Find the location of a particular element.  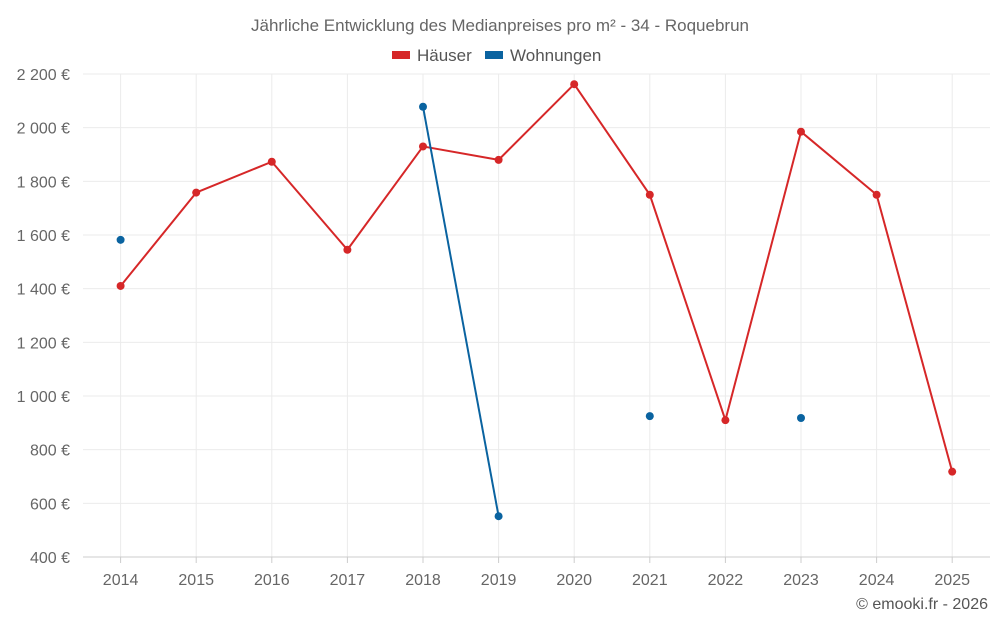

x-tick-label: 2016 is located at coordinates (272, 580).